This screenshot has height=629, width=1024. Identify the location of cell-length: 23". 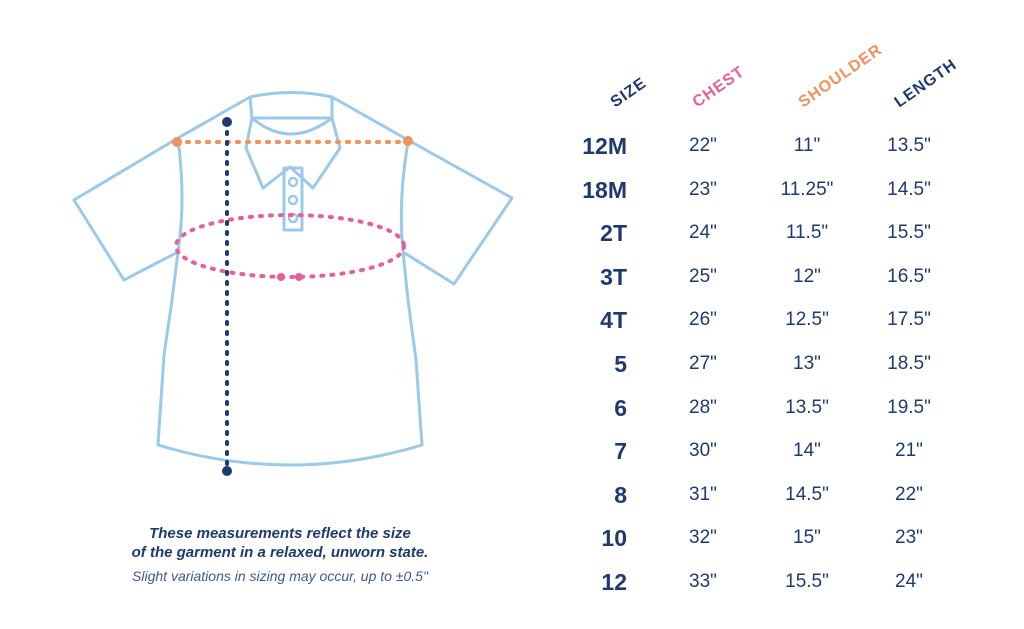
(909, 538).